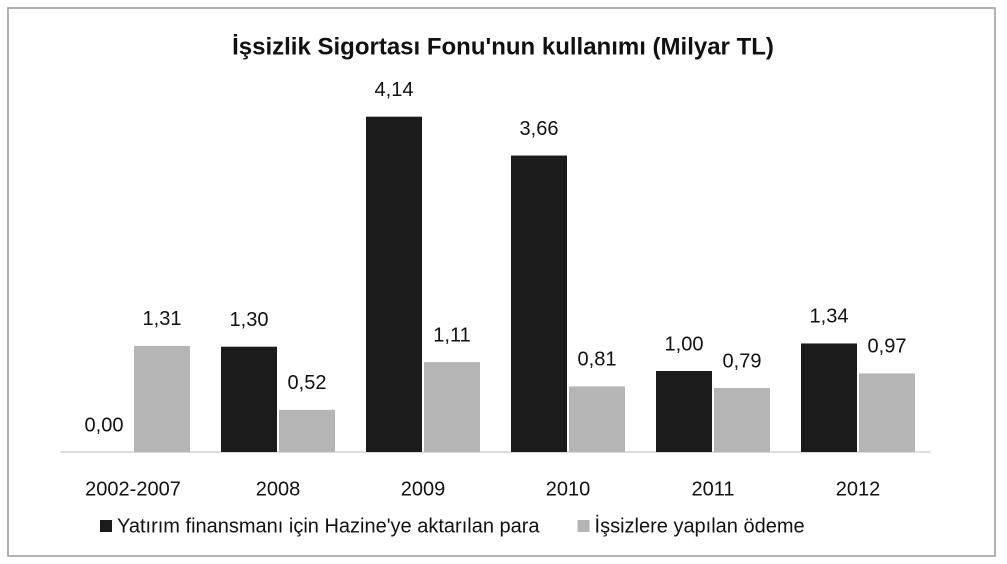 Image resolution: width=1007 pixels, height=564 pixels. I want to click on x-tick-label: 2009, so click(423, 489).